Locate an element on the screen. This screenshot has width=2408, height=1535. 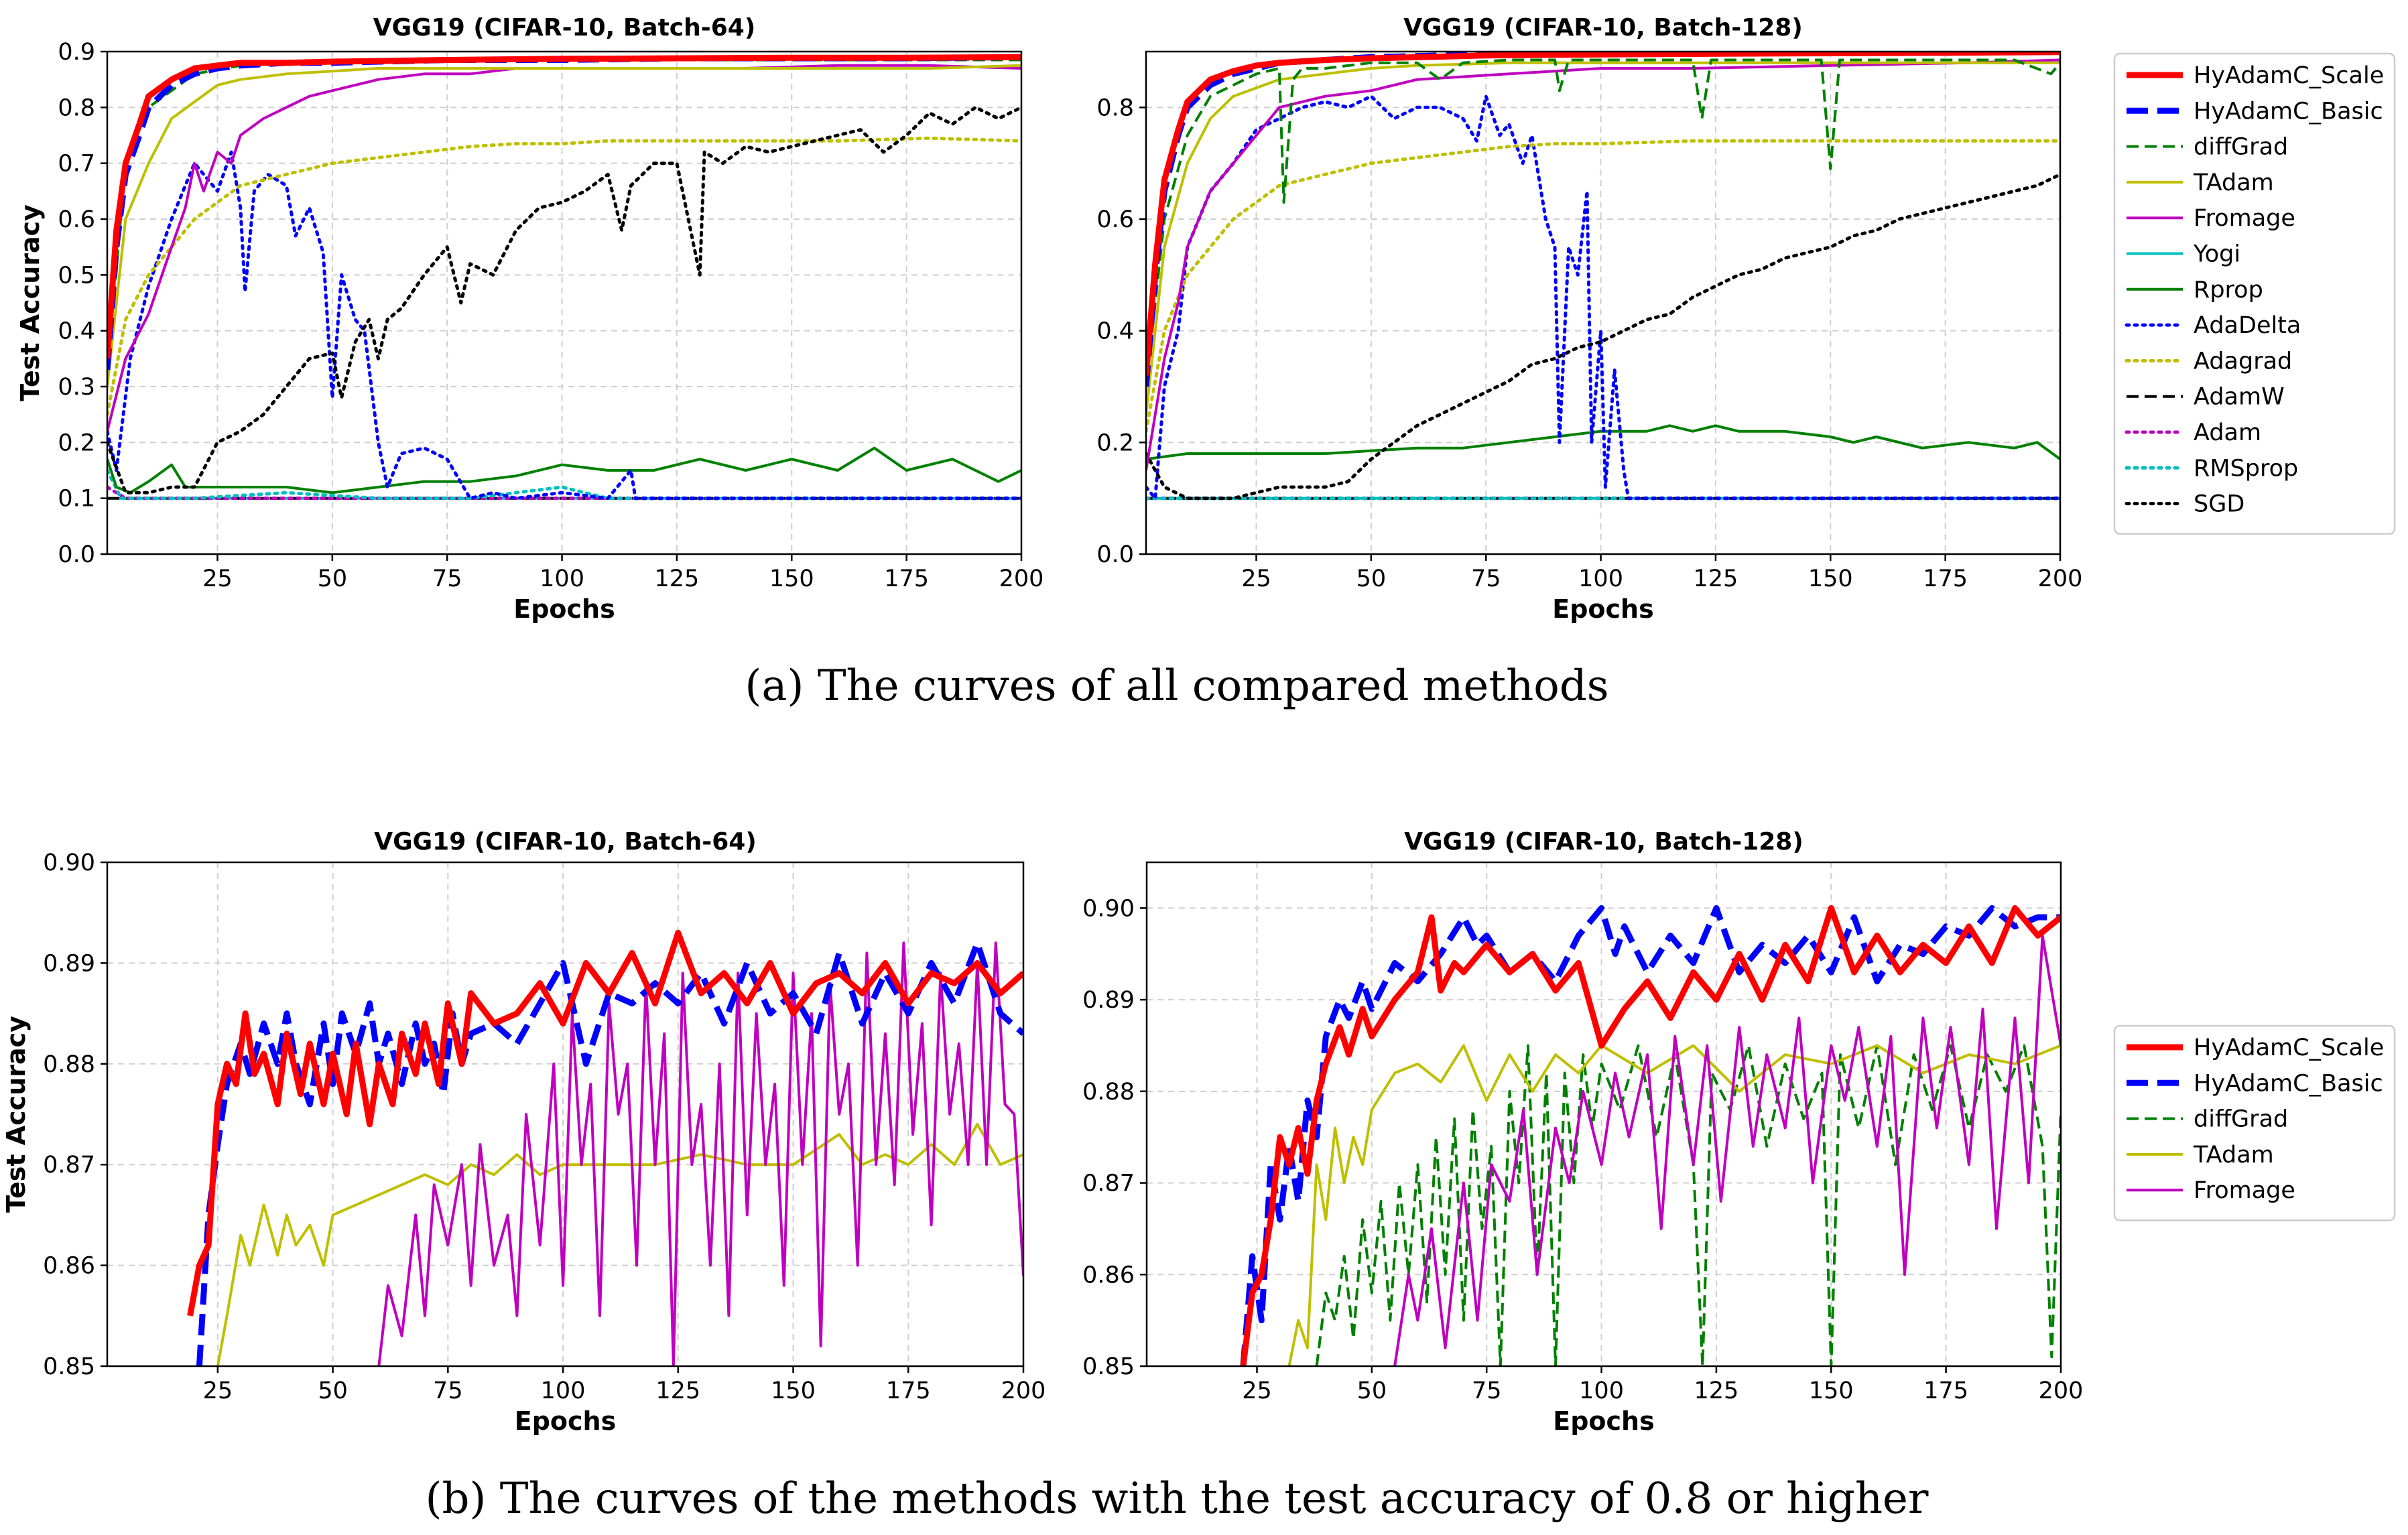
legend-label-hyadamc-basic: HyAdamC_Basic is located at coordinates (2288, 1083).